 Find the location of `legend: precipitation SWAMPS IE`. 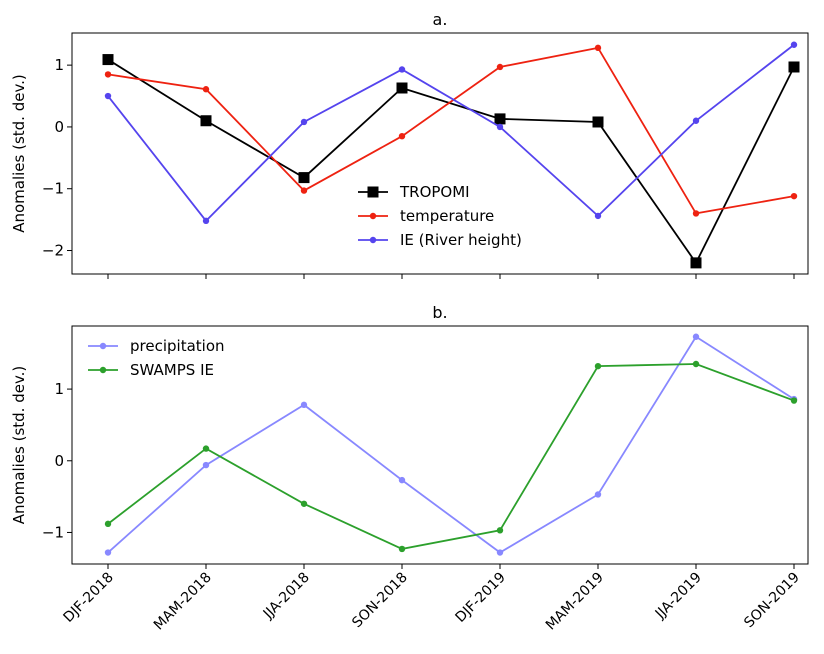

legend: precipitation SWAMPS IE is located at coordinates (172, 363).